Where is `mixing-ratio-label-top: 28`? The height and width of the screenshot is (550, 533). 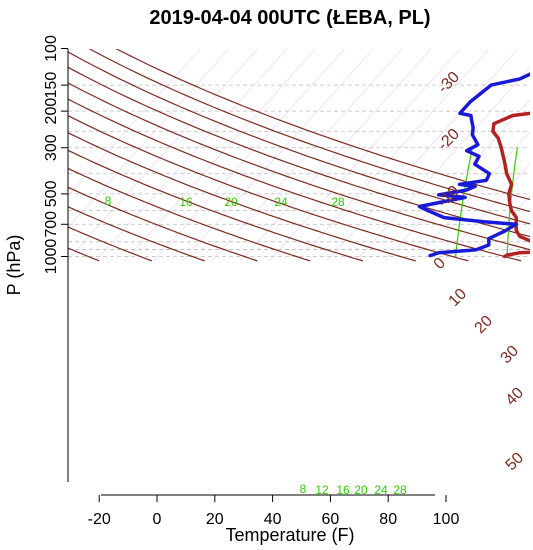
mixing-ratio-label-top: 28 is located at coordinates (338, 202).